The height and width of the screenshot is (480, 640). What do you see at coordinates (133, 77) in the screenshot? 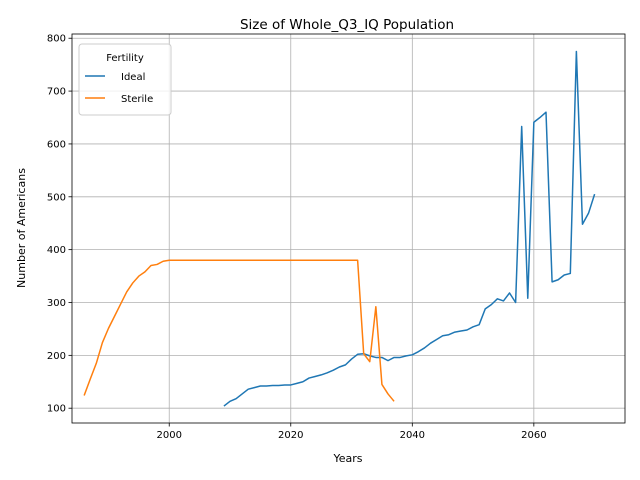
I see `legend-label-ideal: Ideal` at bounding box center [133, 77].